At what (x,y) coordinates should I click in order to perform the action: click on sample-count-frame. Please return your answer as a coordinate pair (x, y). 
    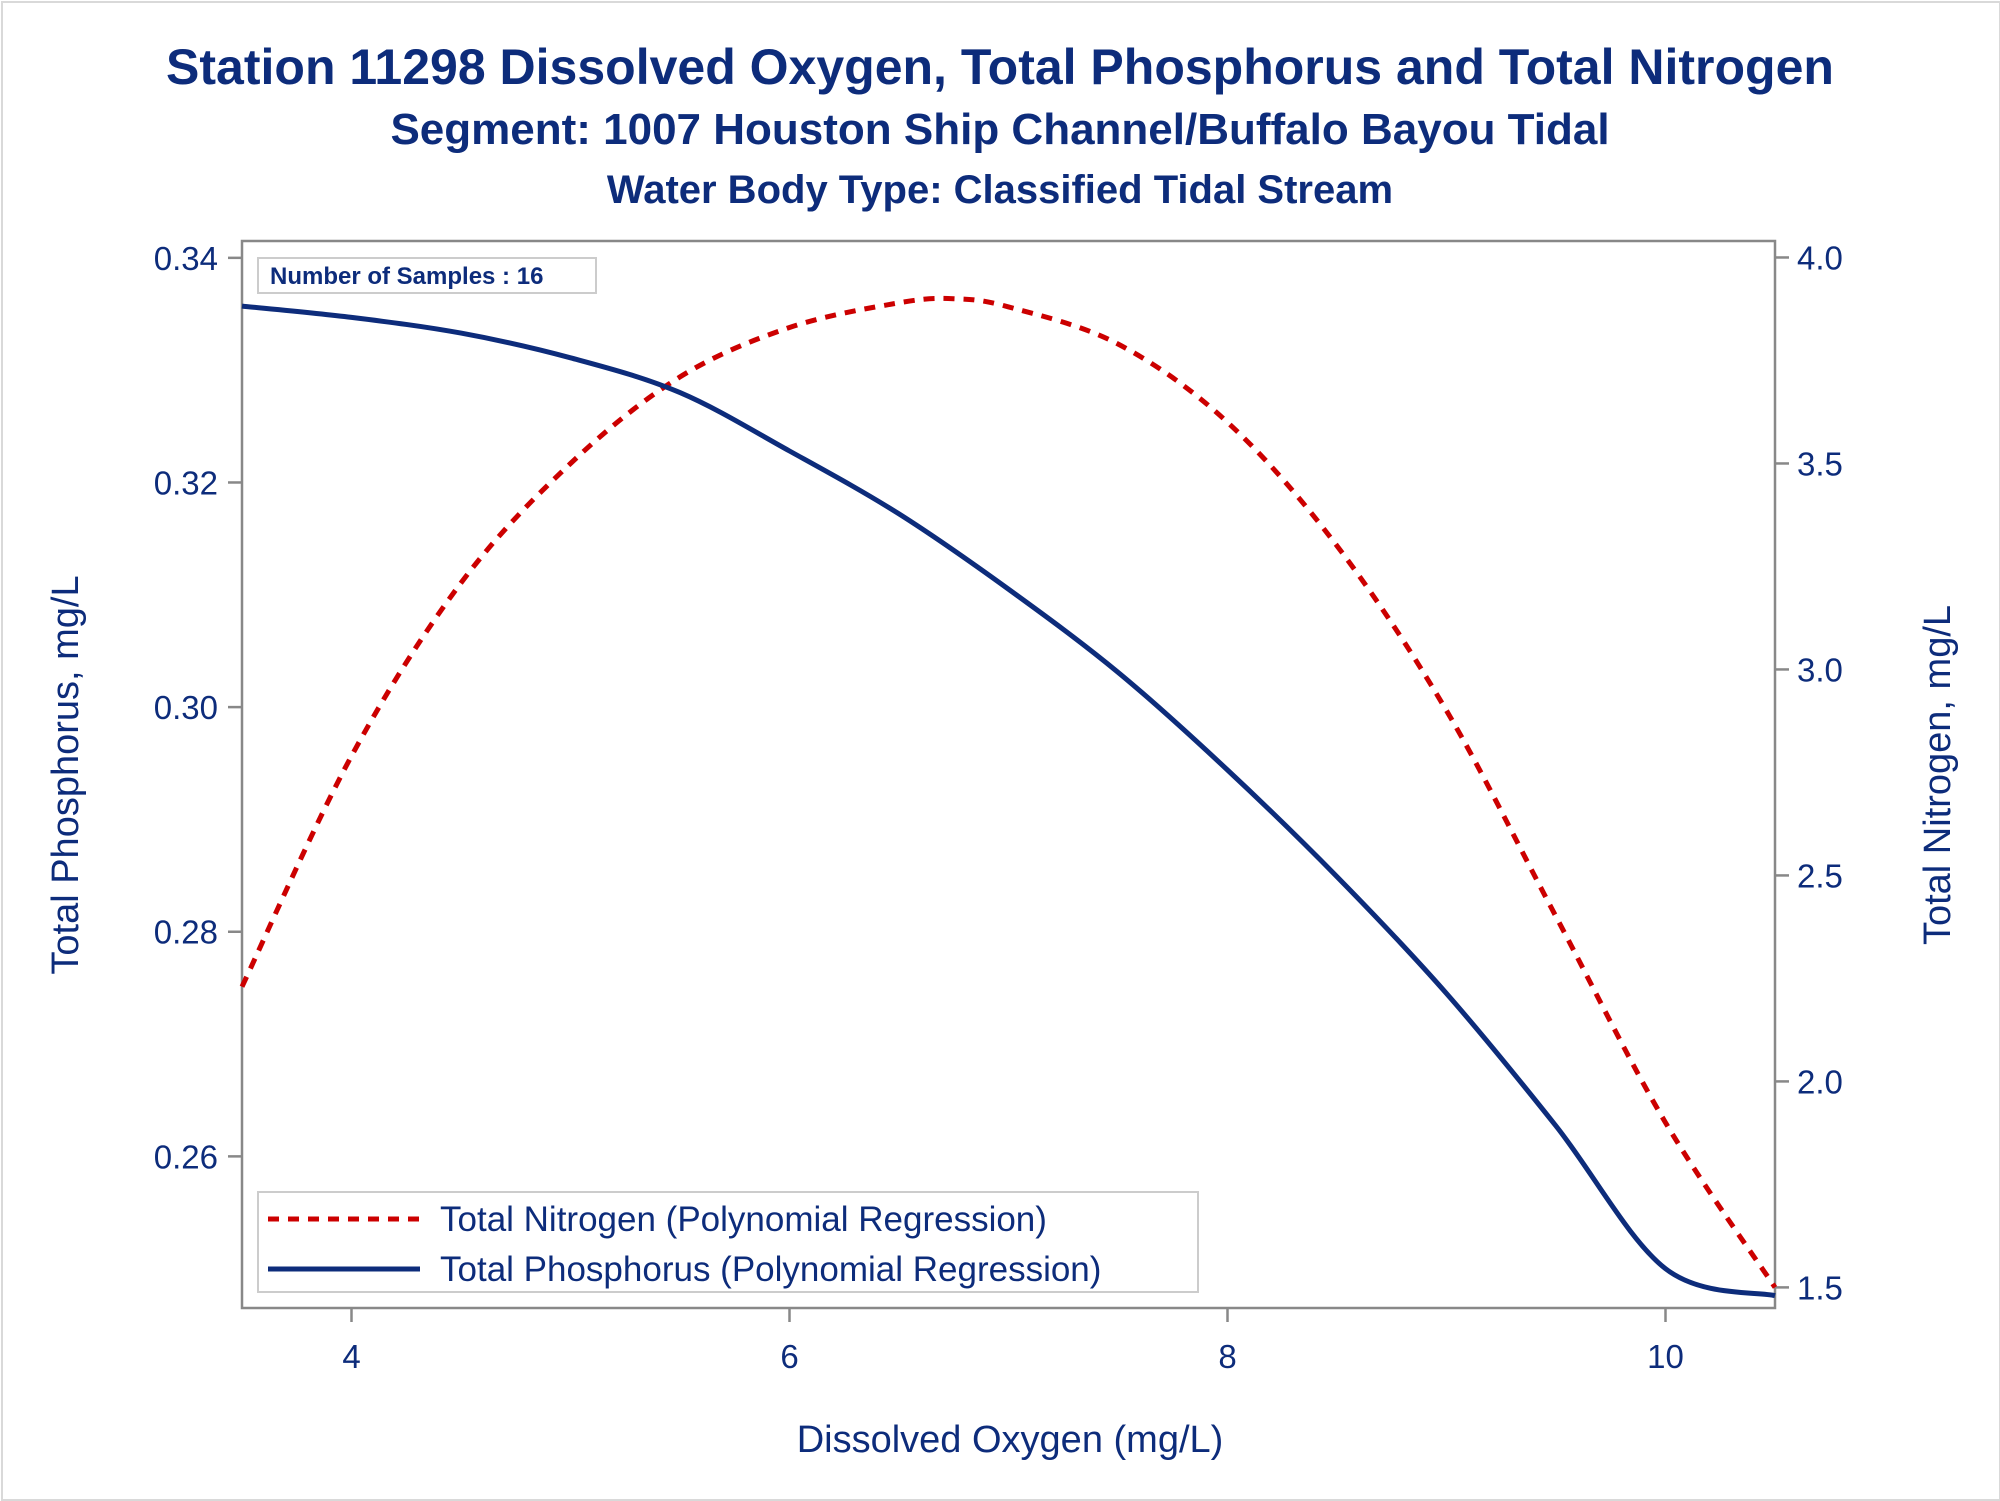
    Looking at the image, I should click on (427, 275).